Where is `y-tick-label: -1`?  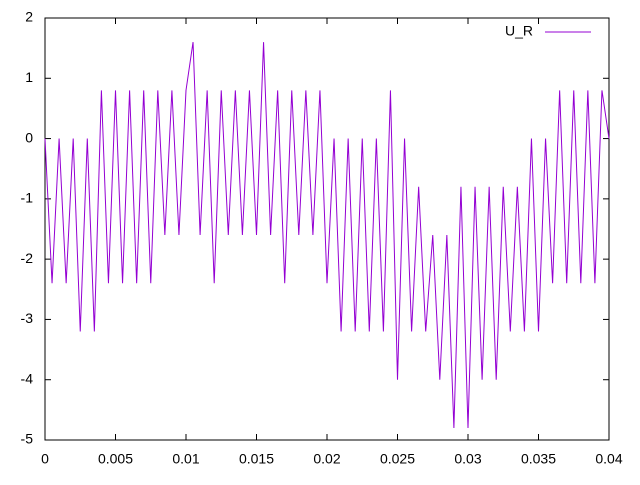
y-tick-label: -1 is located at coordinates (27, 198).